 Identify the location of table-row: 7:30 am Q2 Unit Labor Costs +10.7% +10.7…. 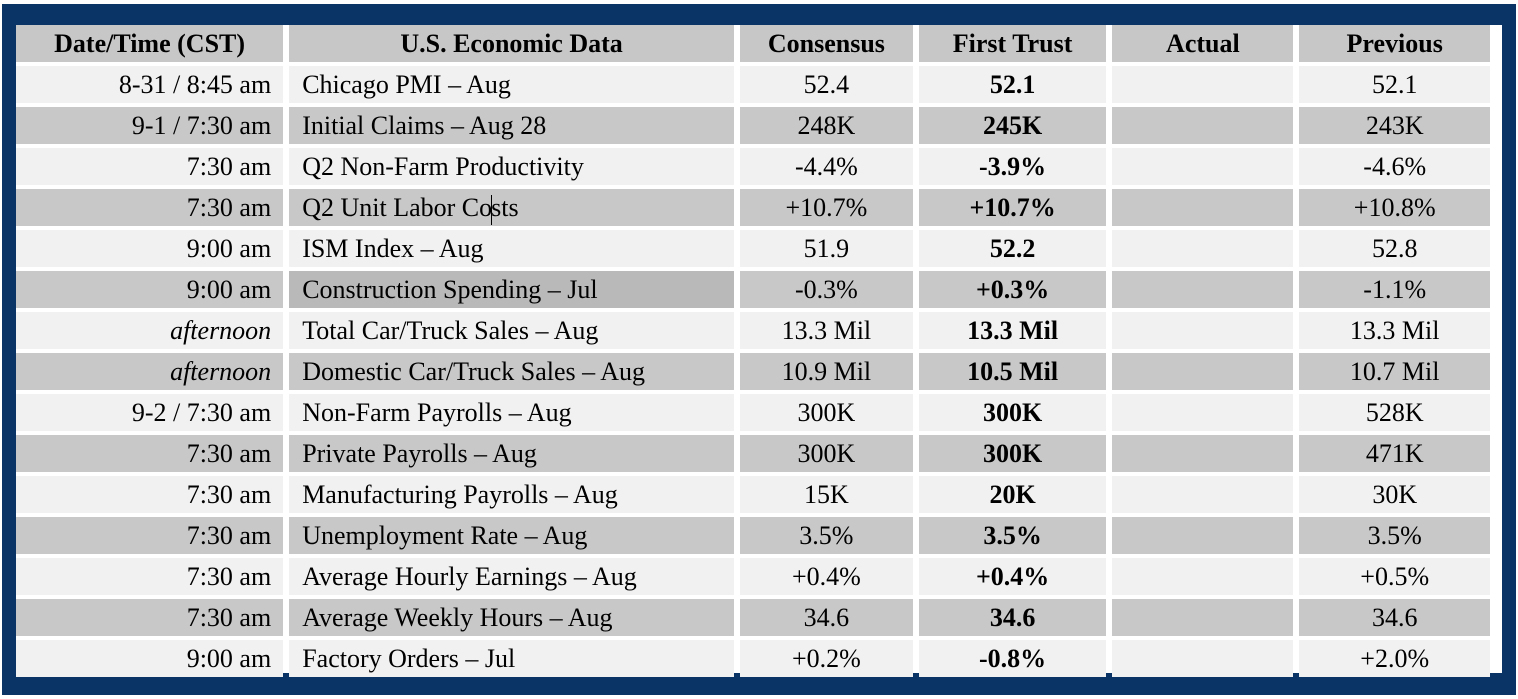
(753, 207).